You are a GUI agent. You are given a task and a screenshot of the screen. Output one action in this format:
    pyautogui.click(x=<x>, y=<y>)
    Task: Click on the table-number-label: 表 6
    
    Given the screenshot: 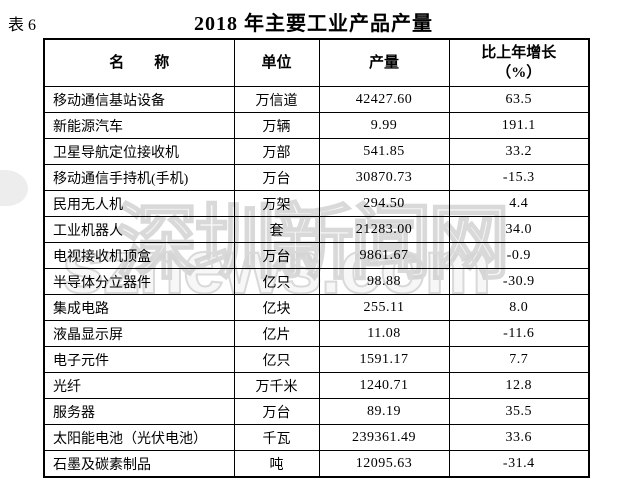 What is the action you would take?
    pyautogui.click(x=22, y=25)
    